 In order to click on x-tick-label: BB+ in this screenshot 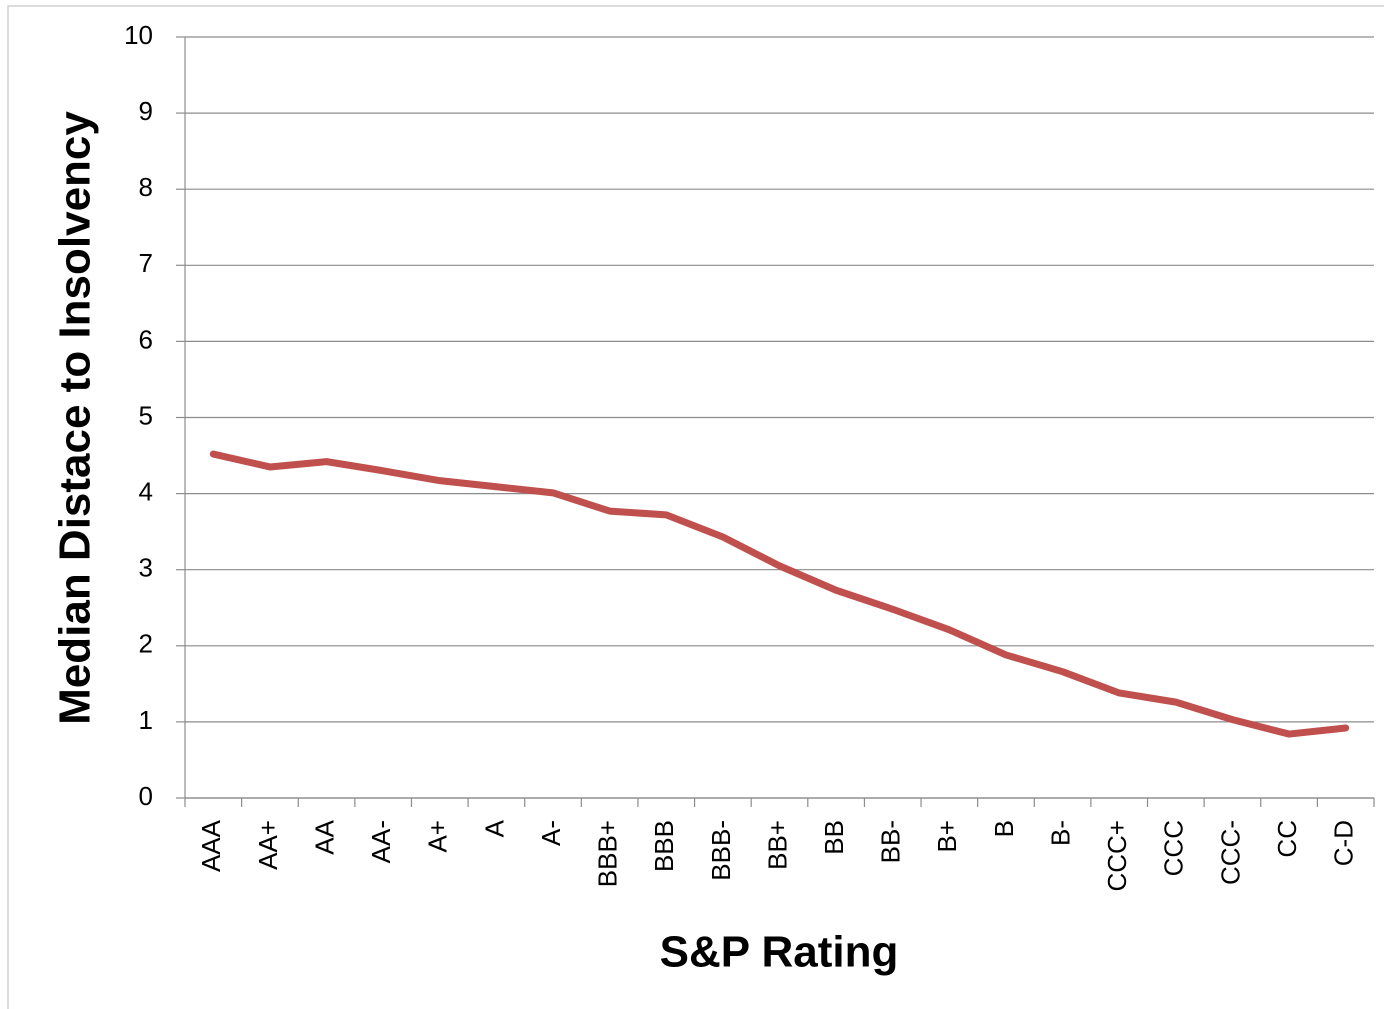, I will do `click(777, 845)`.